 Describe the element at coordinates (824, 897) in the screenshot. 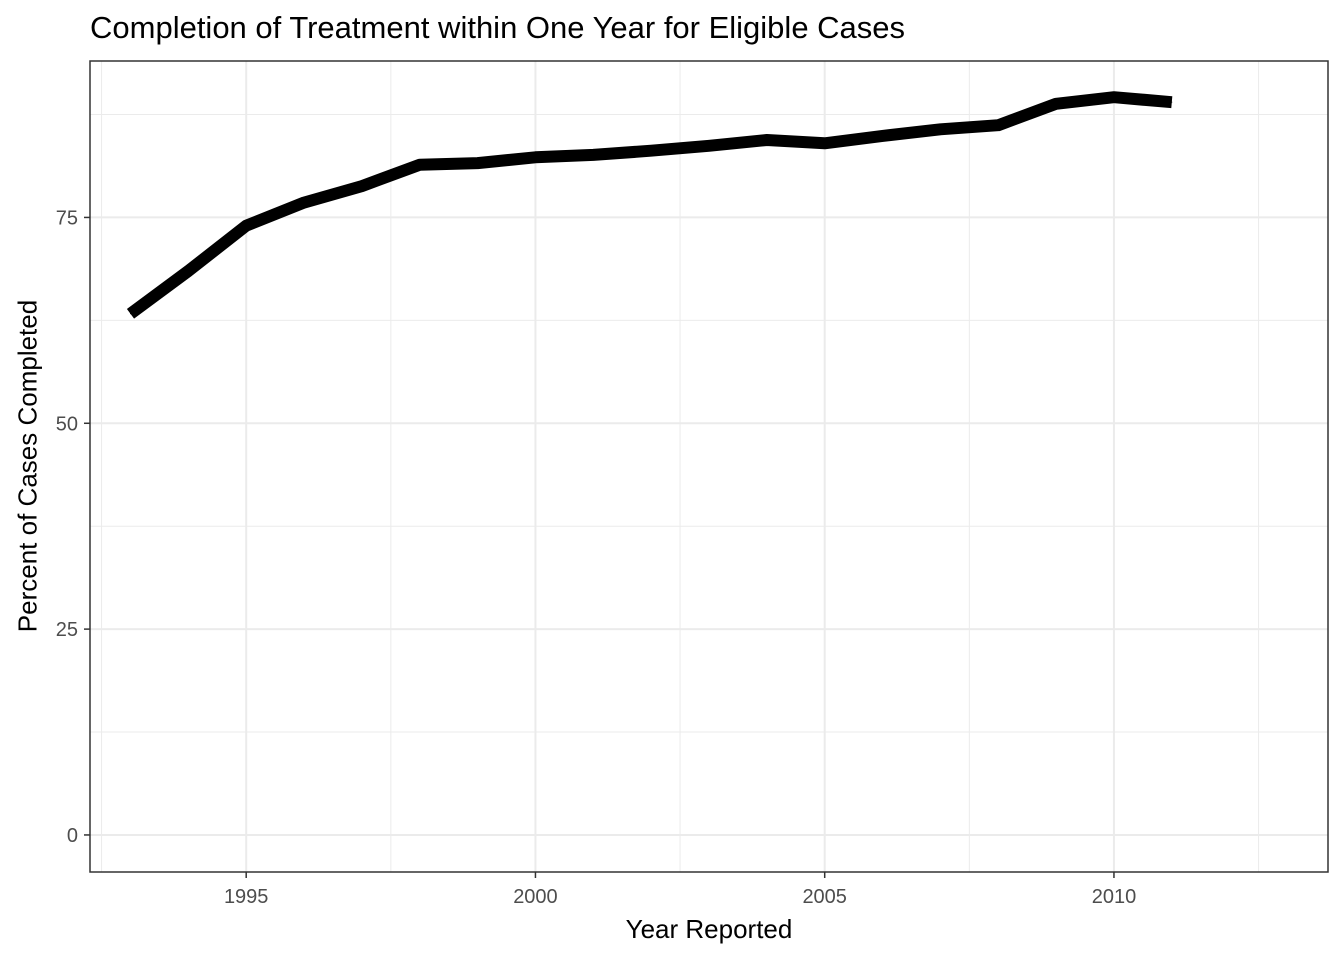

I see `x-tick-label: 2005` at that location.